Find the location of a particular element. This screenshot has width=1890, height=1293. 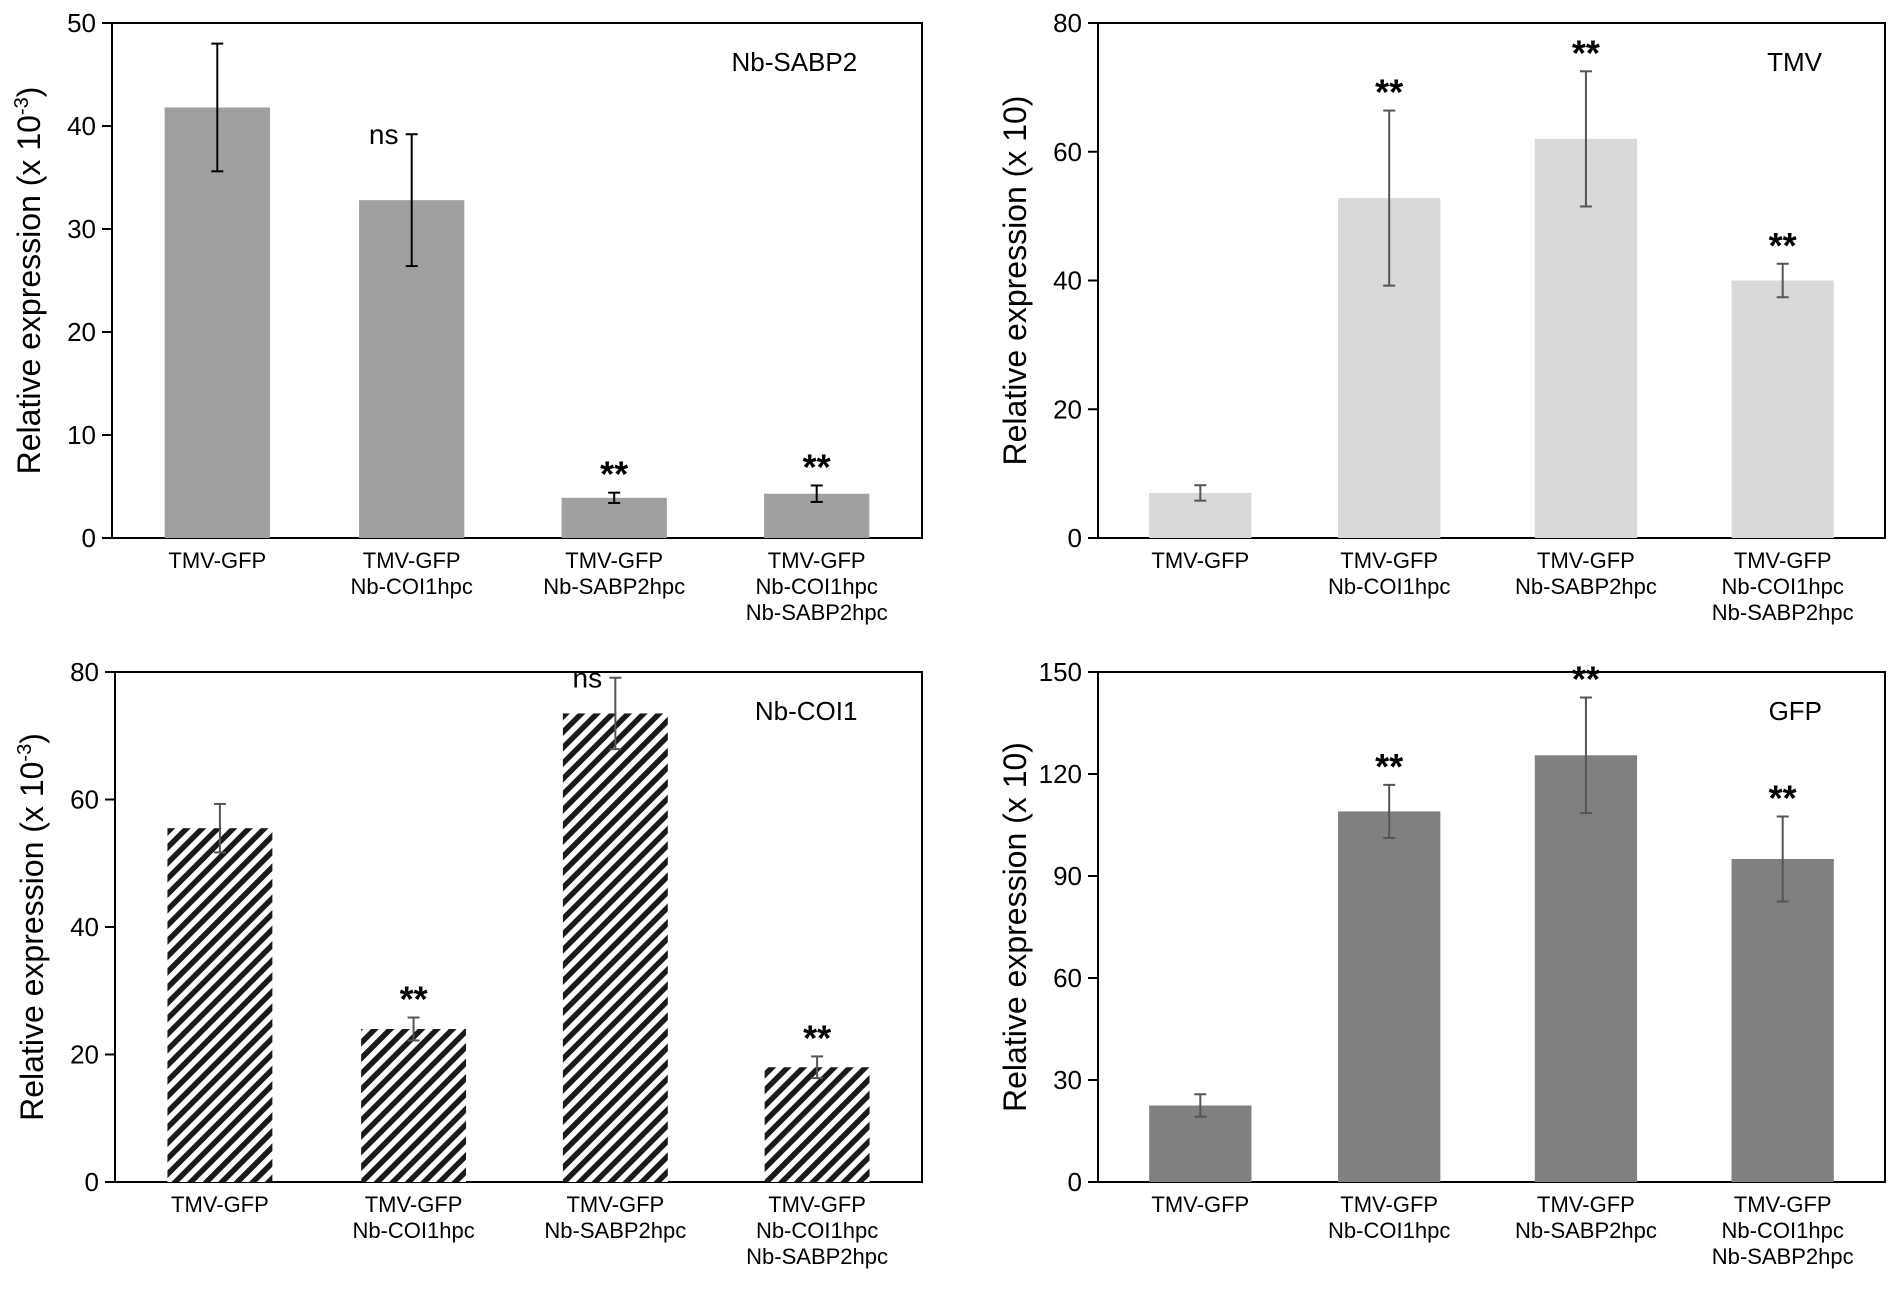

panel-title: GFP is located at coordinates (1795, 711).